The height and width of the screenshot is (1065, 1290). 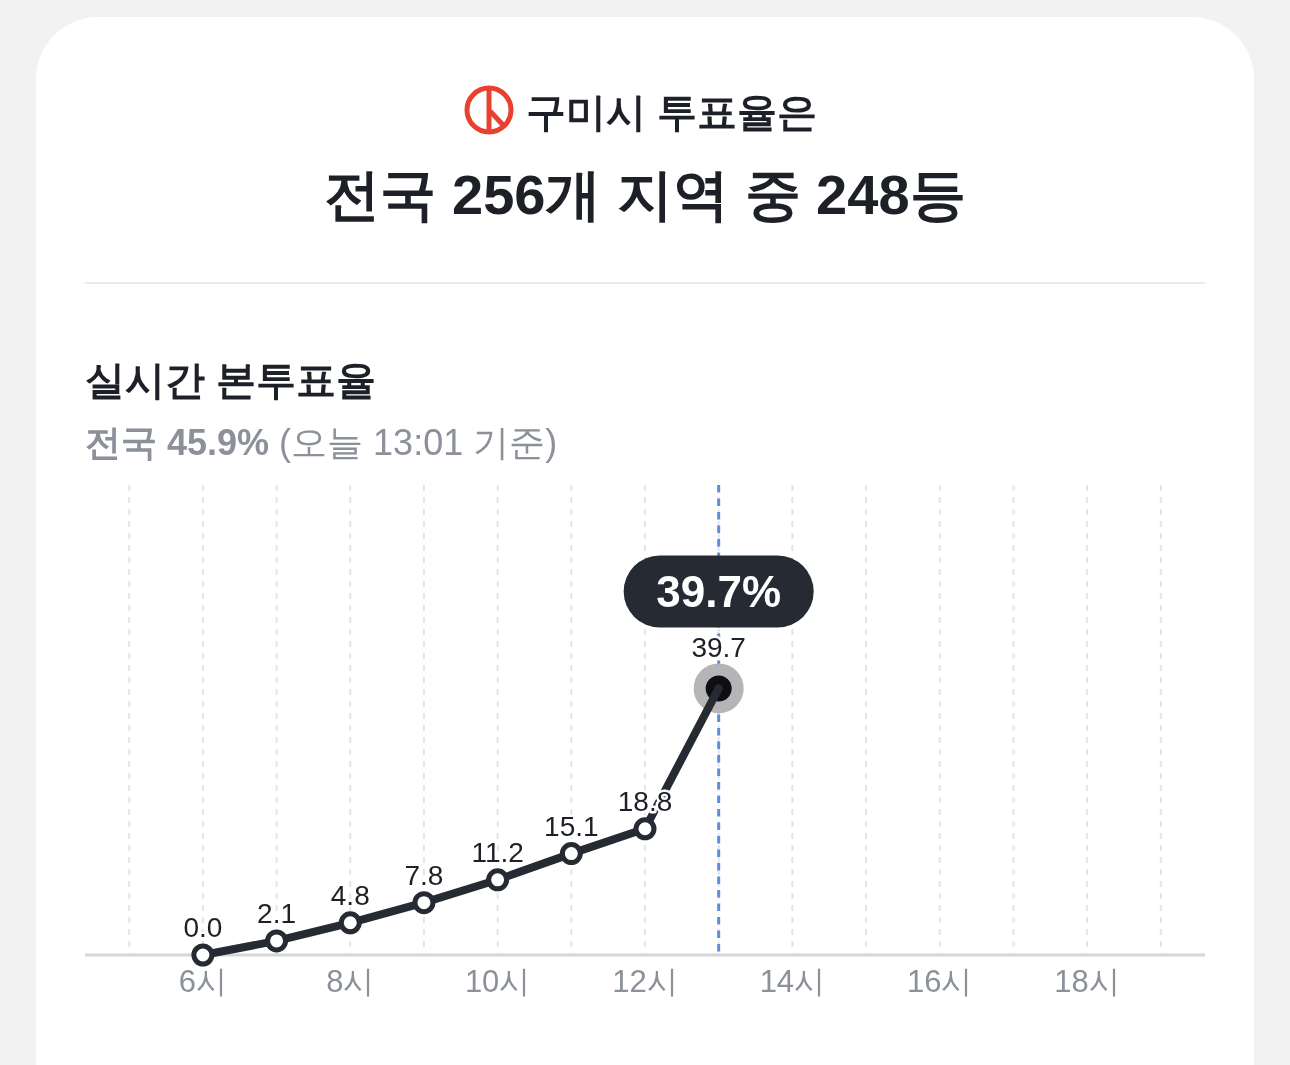 I want to click on data-label: 2.1, so click(x=277, y=913).